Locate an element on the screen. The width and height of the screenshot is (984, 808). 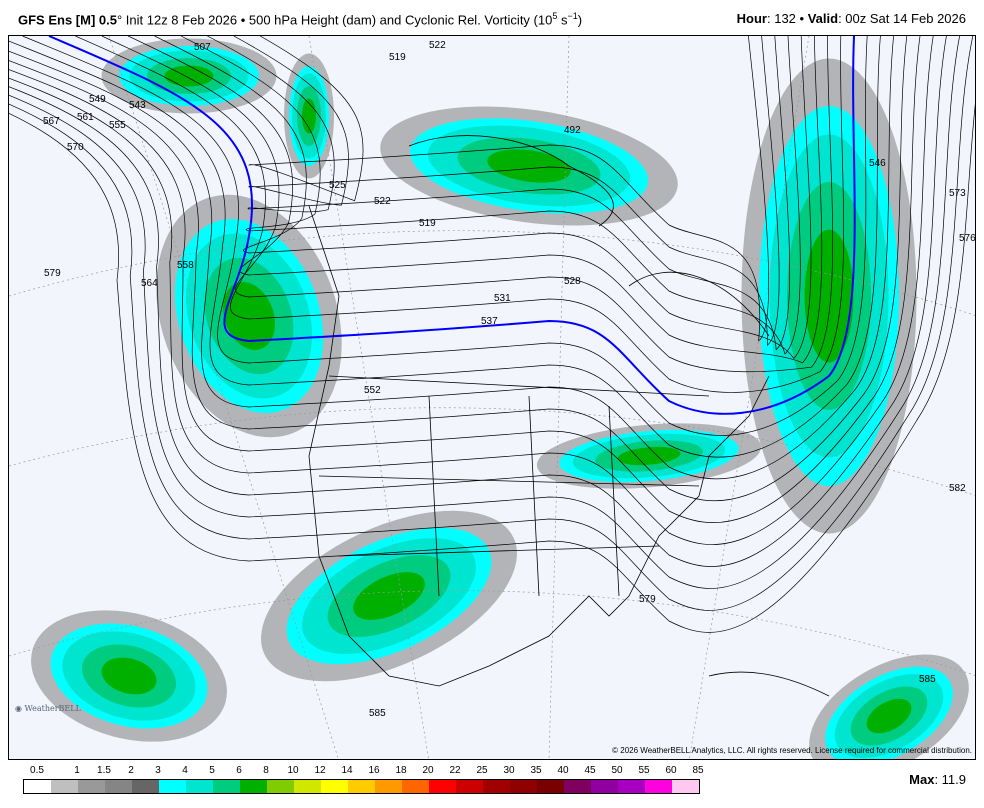
model-name: GFS Ens [M] 0.5 is located at coordinates (67, 20).